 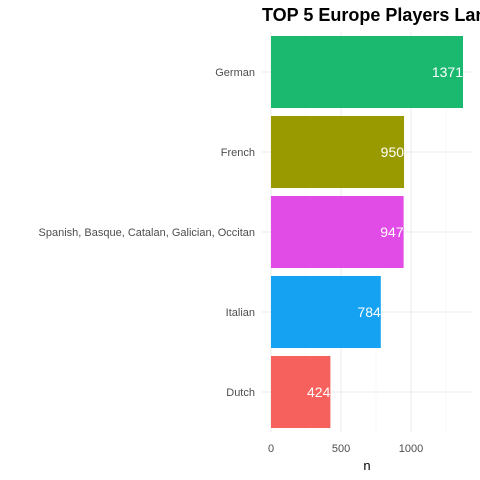 I want to click on category-label-1: French, so click(x=238, y=153).